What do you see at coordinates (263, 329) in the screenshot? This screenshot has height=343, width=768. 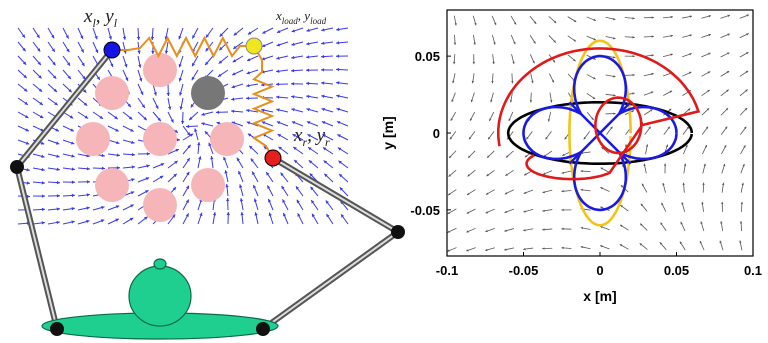 I see `right-shoulder-joint` at bounding box center [263, 329].